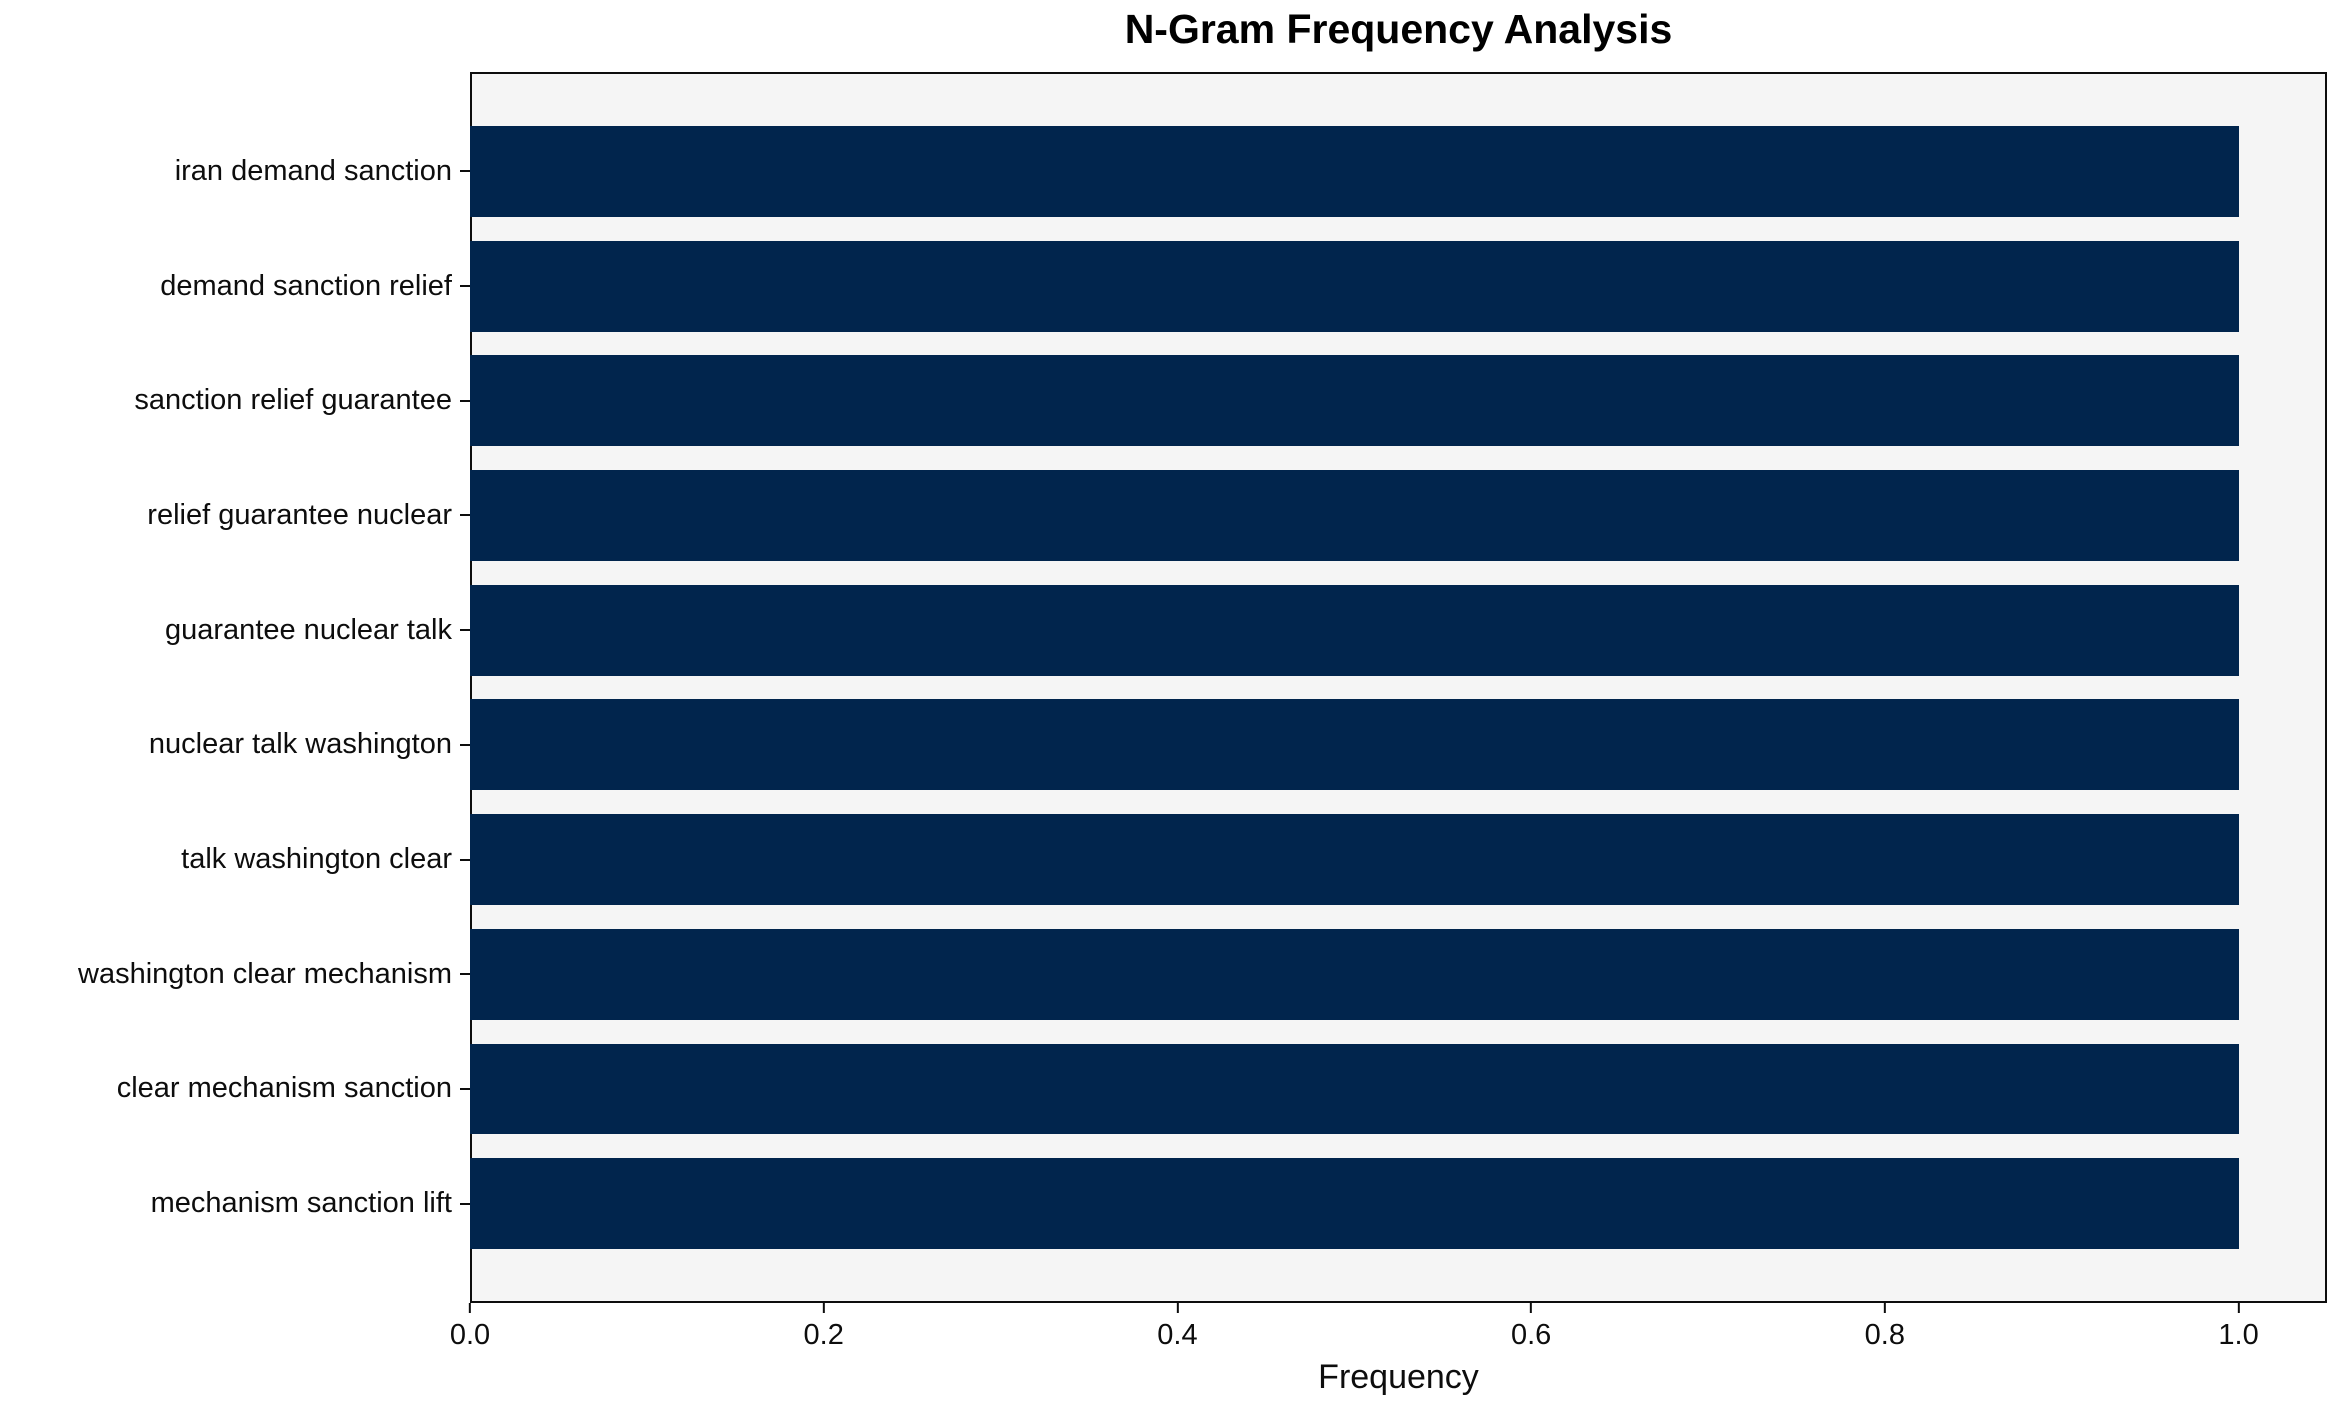  Describe the element at coordinates (1885, 1335) in the screenshot. I see `x-tick-label: 0.8` at that location.